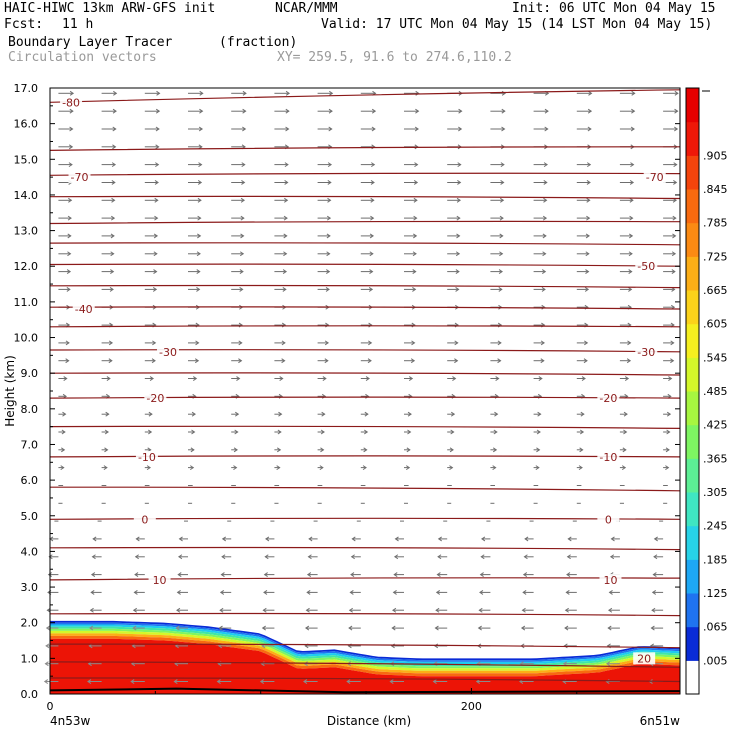 The height and width of the screenshot is (740, 740). Describe the element at coordinates (369, 721) in the screenshot. I see `x-axis-label: Distance (km)` at that location.